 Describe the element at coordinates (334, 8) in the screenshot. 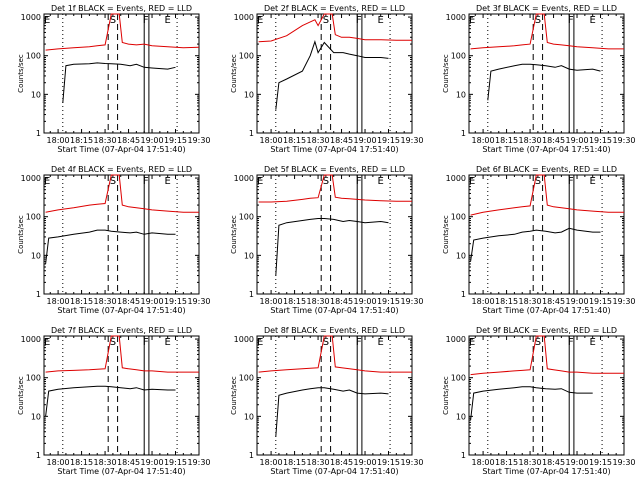

I see `panel-title: Det 2f BLACK = Events, RED = LLD` at that location.